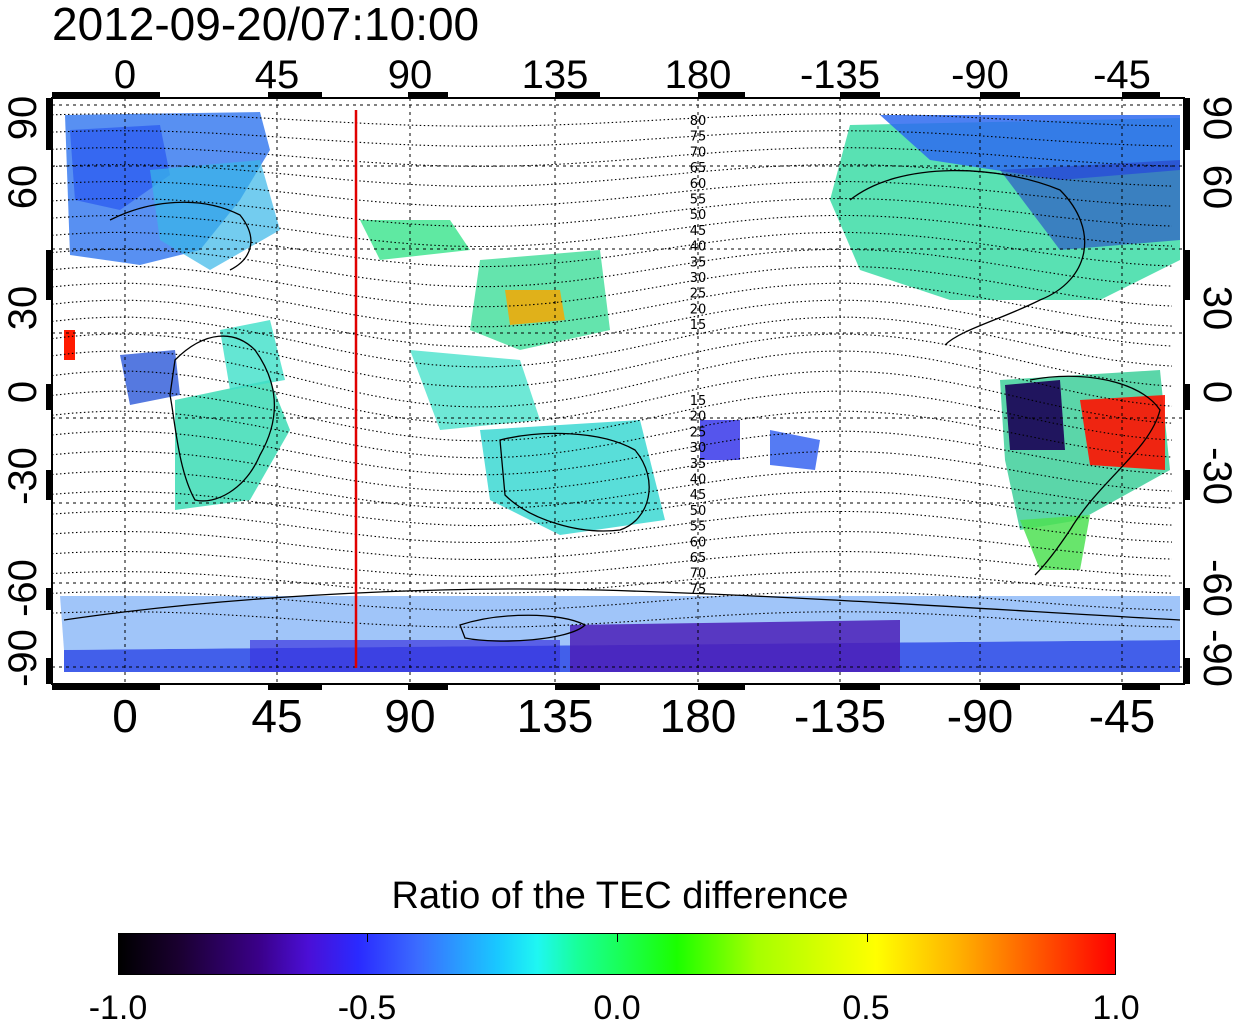 This screenshot has width=1240, height=1028. Describe the element at coordinates (277, 75) in the screenshot. I see `lon-tick-label-top: 45` at that location.